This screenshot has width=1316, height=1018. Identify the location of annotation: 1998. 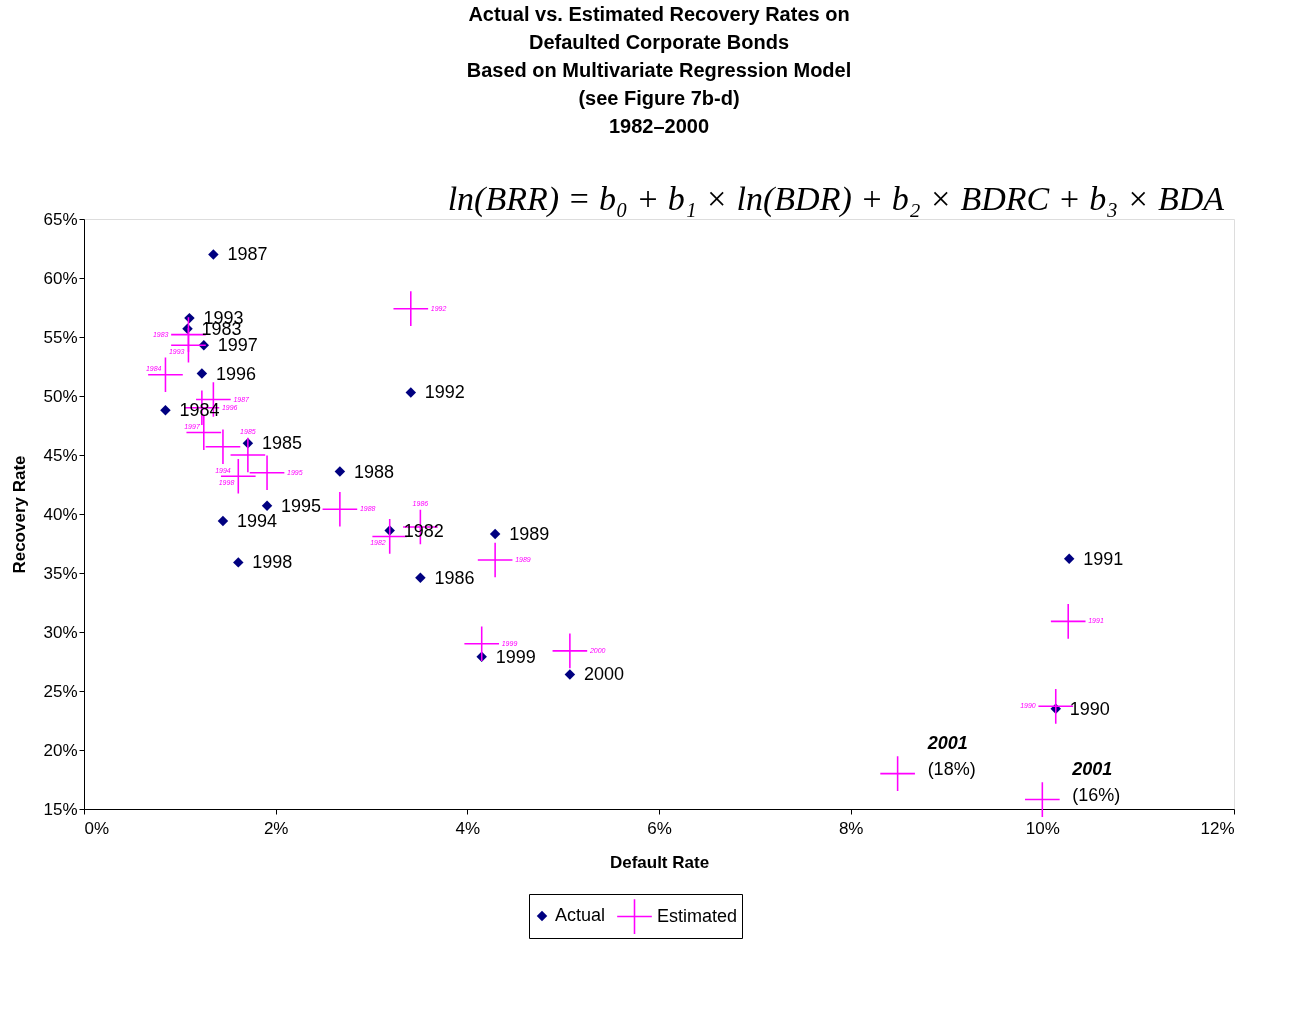
(272, 562).